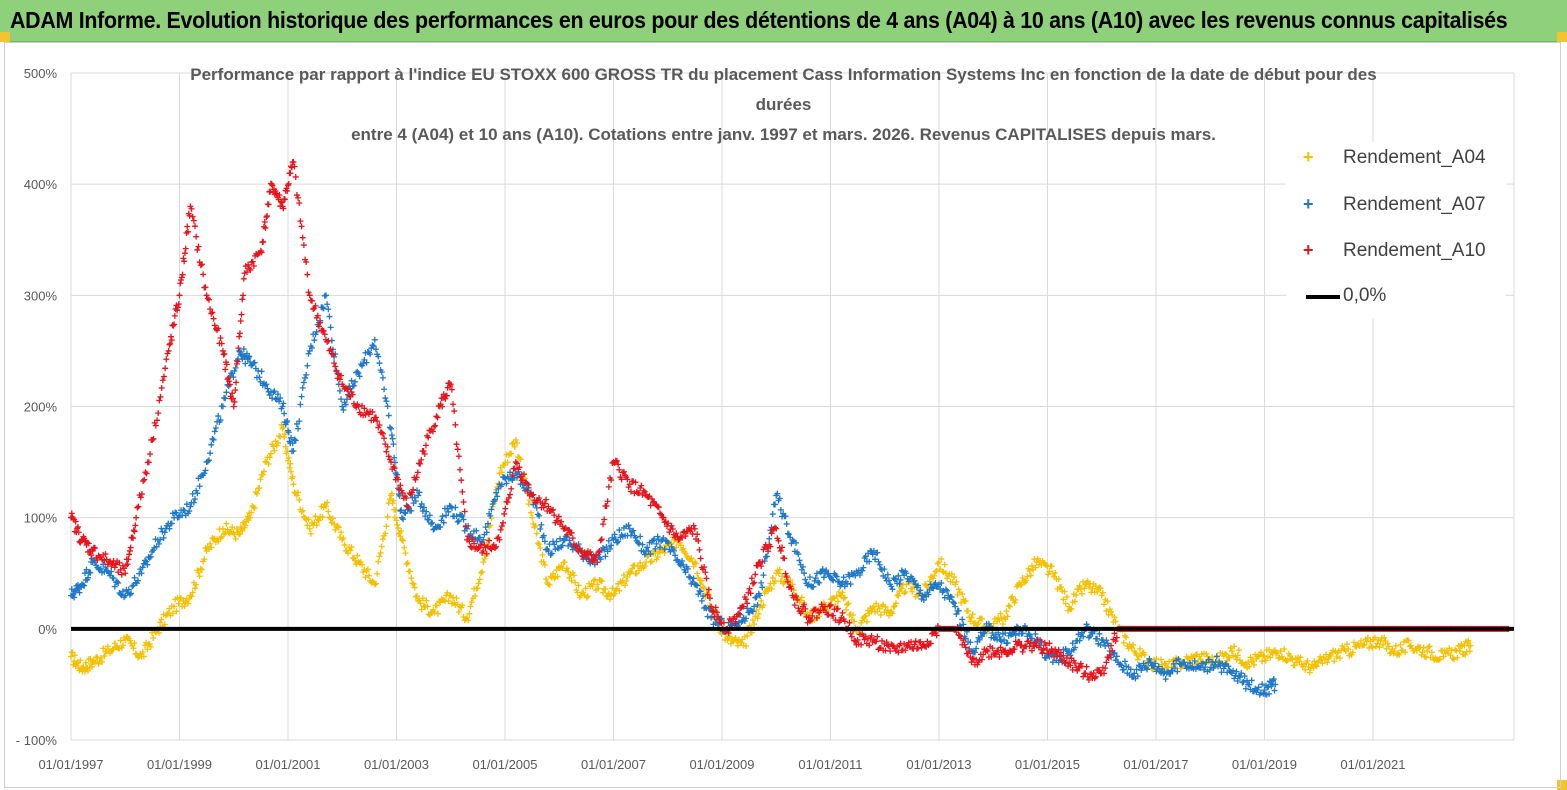 This screenshot has height=790, width=1567. Describe the element at coordinates (1155, 764) in the screenshot. I see `x-tick-label: 01/01/2017` at that location.